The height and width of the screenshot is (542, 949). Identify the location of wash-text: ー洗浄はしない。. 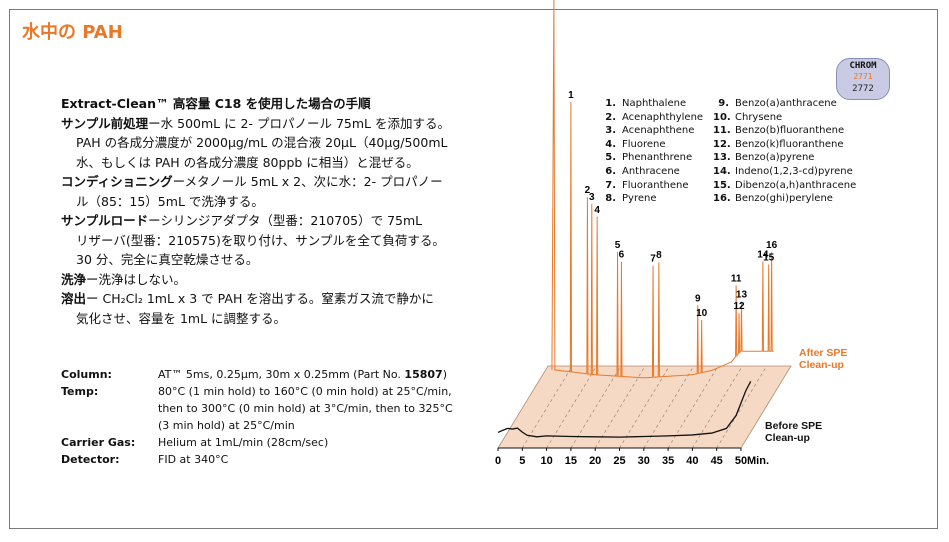
(136, 279).